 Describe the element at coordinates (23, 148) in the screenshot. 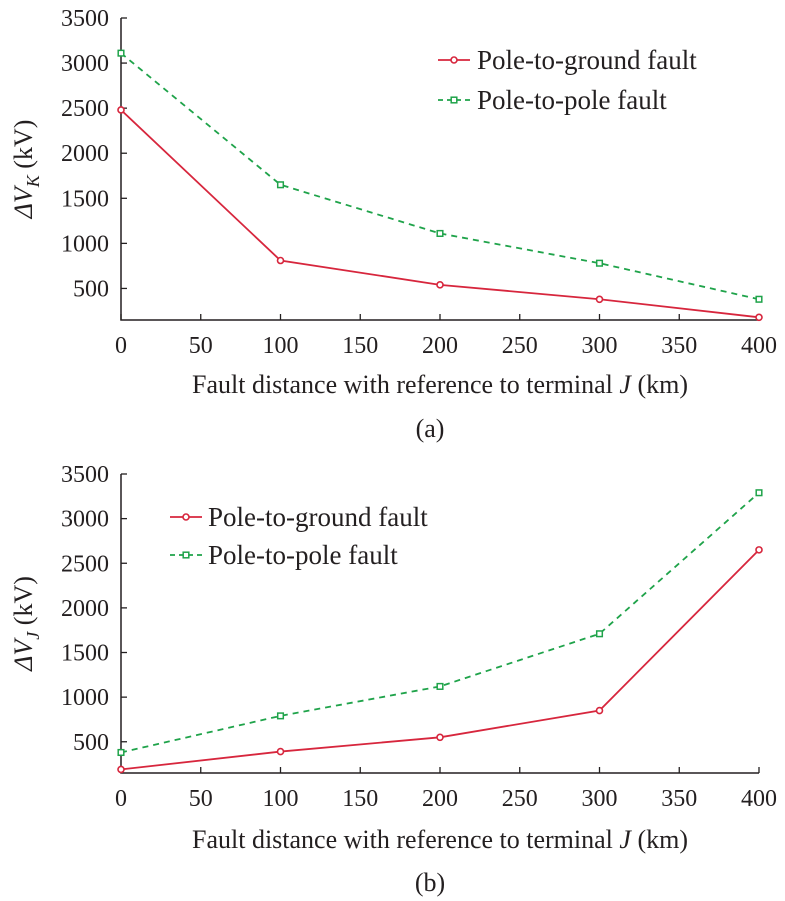

I see `chart-0-y-axis-label-suffix: (kV)` at that location.